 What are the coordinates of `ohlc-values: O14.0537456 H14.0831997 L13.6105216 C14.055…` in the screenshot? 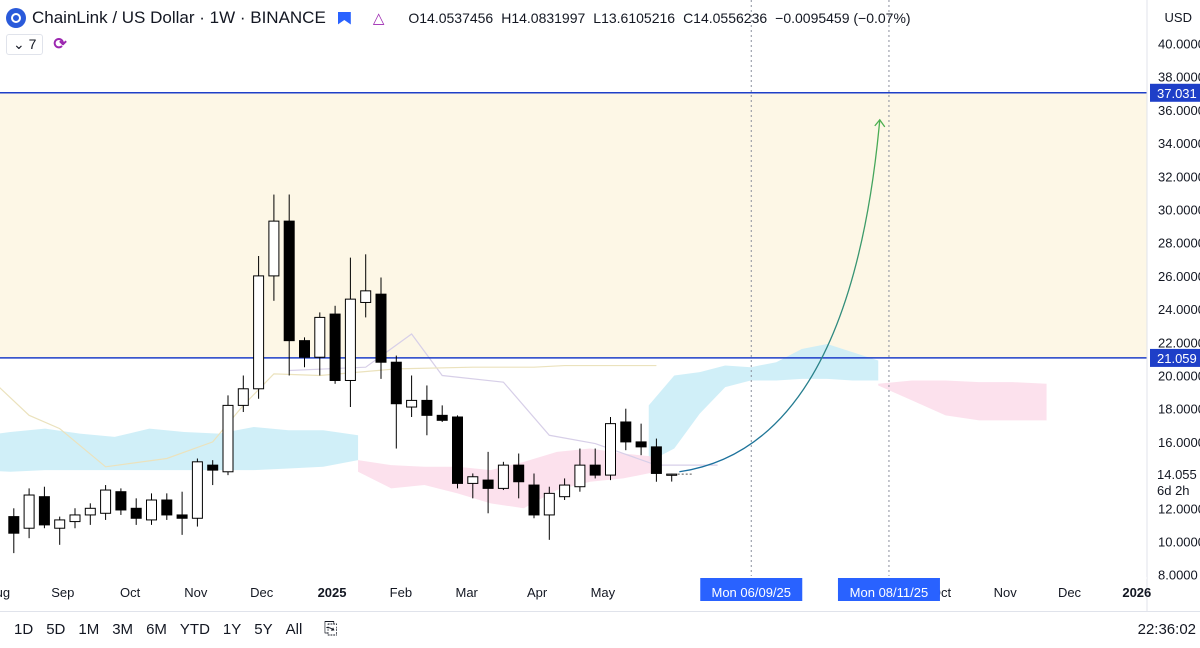 It's located at (663, 18).